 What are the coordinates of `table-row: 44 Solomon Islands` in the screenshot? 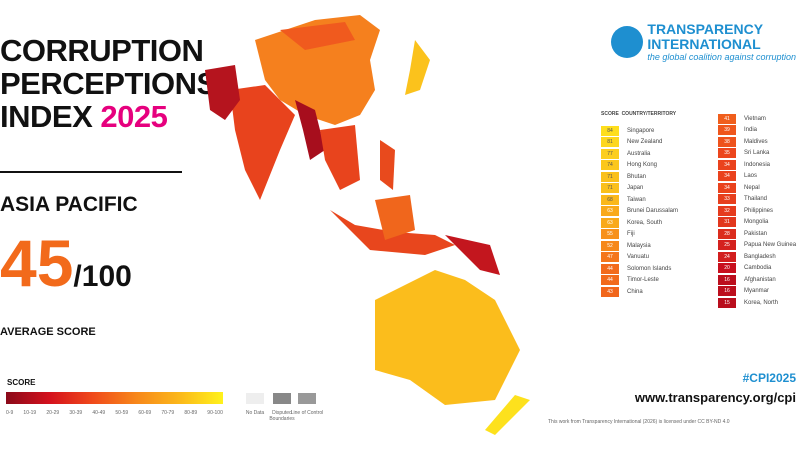 It's located at (639, 269).